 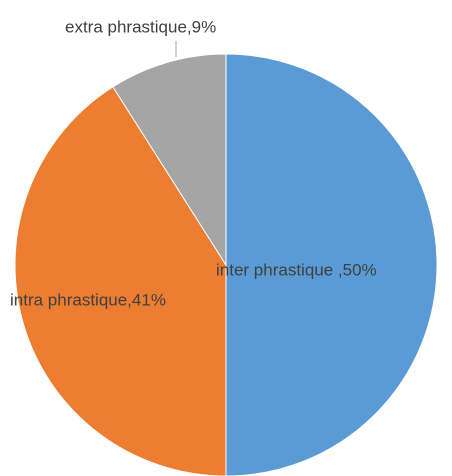 I want to click on data-label: inter phrastique ,50%, so click(x=296, y=269).